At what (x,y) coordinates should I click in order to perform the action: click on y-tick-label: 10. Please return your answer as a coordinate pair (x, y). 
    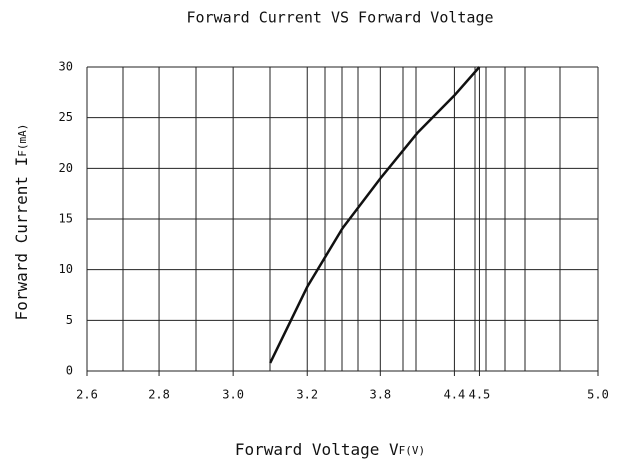
    Looking at the image, I should click on (66, 269).